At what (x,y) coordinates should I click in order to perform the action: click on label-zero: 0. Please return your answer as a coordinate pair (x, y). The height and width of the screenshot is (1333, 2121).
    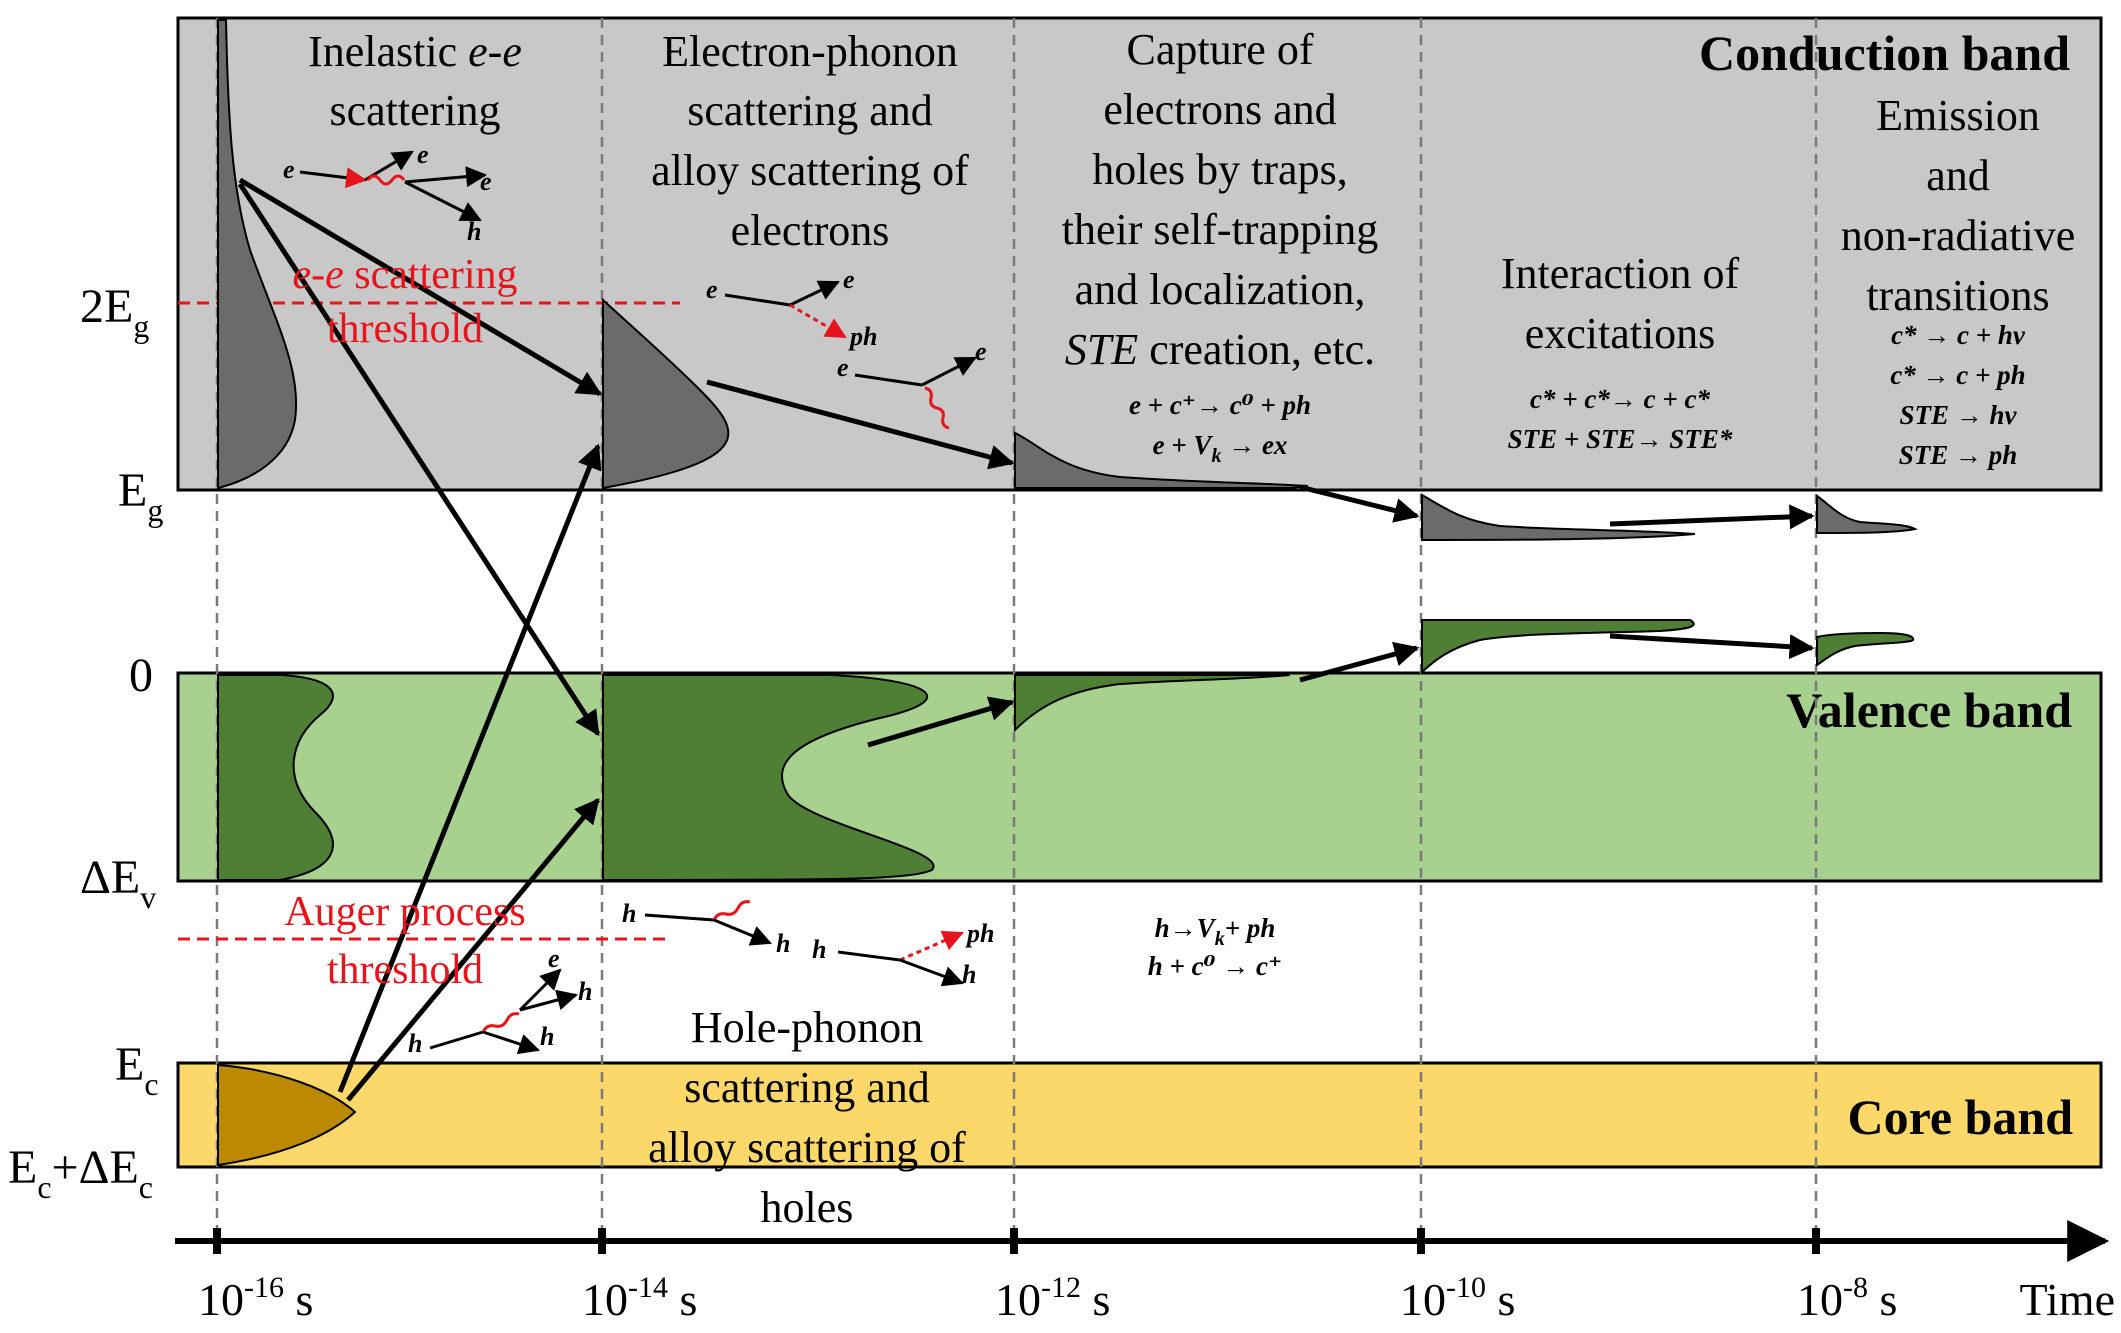
    Looking at the image, I should click on (141, 675).